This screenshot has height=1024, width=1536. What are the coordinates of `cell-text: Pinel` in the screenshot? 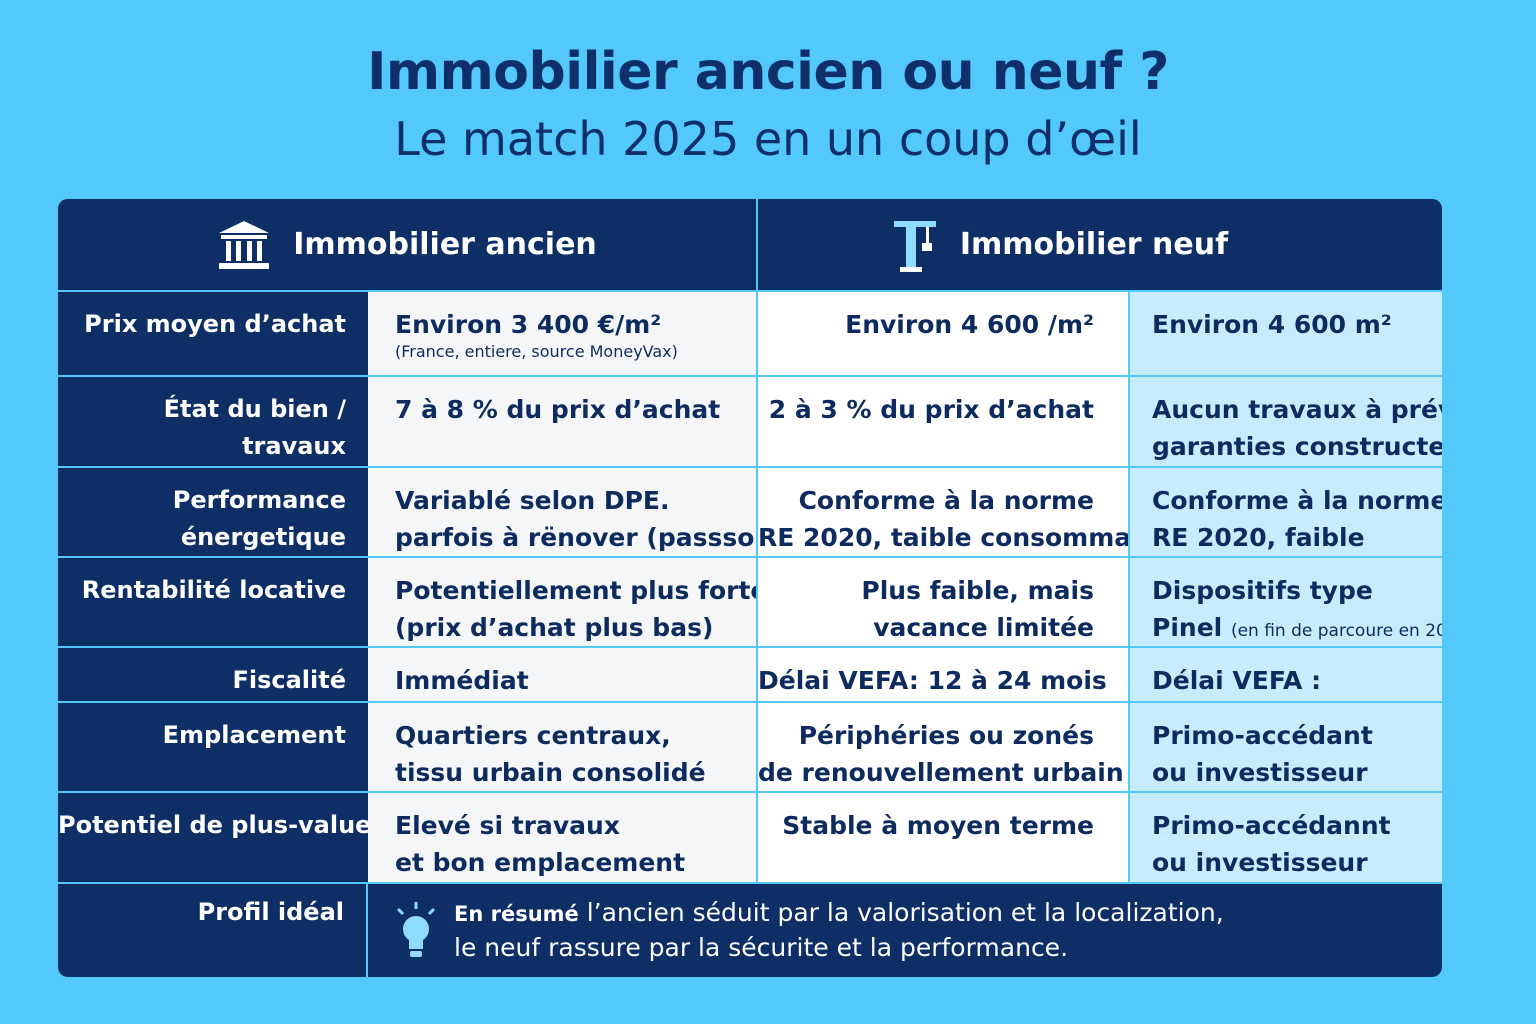 It's located at (1187, 627).